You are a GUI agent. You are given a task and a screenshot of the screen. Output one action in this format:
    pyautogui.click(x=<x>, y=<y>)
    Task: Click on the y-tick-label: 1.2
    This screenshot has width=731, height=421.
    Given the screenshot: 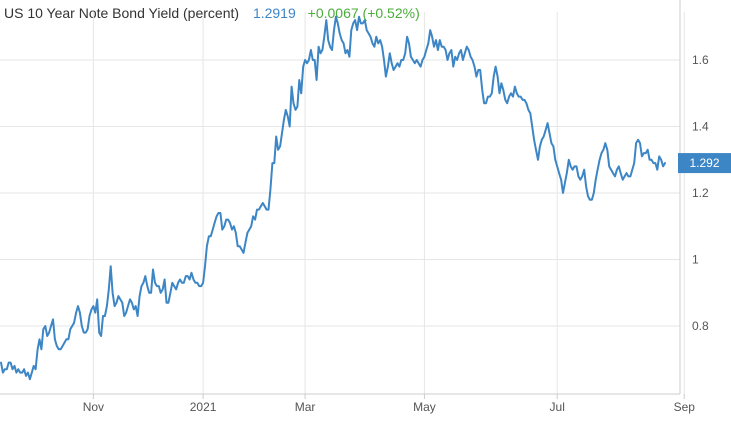 What is the action you would take?
    pyautogui.click(x=700, y=193)
    